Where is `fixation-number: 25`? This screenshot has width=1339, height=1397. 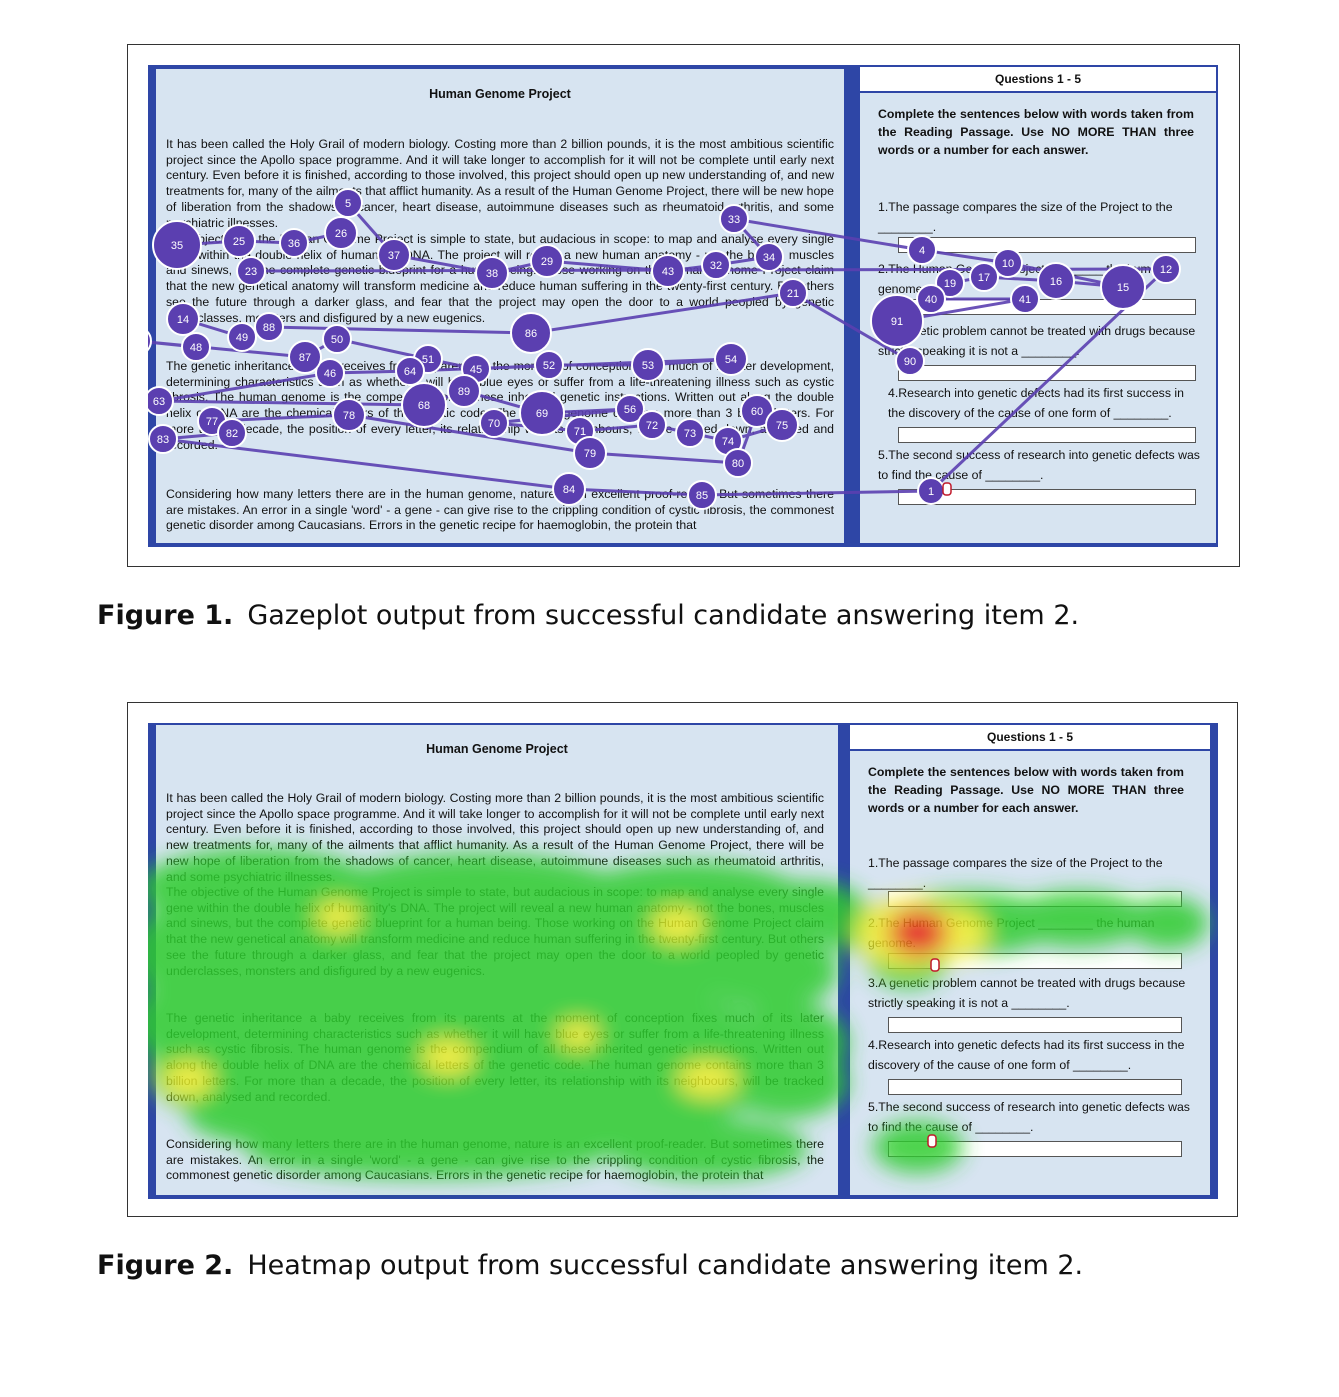 fixation-number: 25 is located at coordinates (239, 242).